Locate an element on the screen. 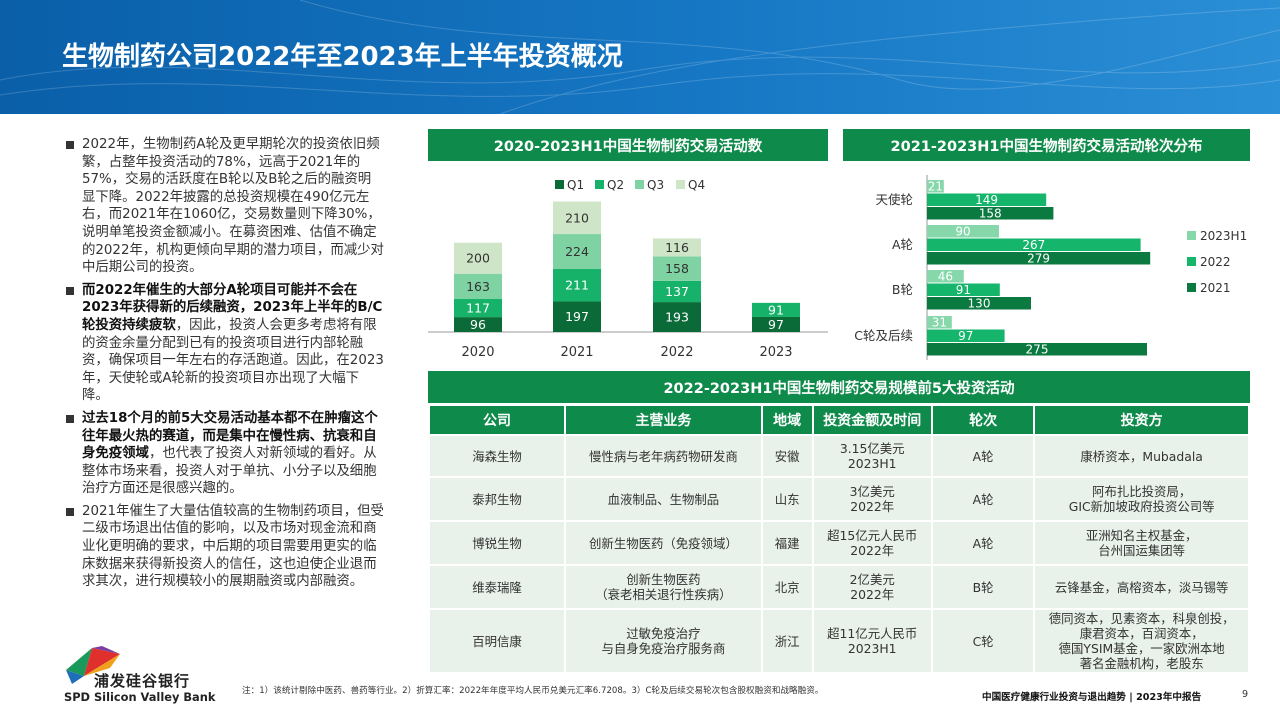  bar-data-label: 193 is located at coordinates (677, 317).